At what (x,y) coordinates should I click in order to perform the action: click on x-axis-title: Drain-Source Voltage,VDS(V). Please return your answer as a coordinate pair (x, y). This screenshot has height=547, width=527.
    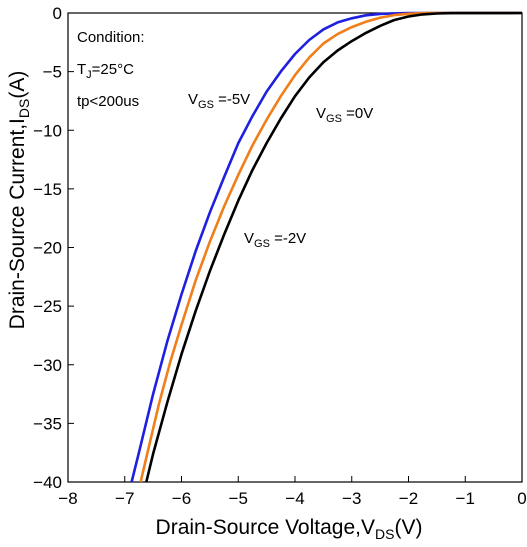
    Looking at the image, I should click on (289, 529).